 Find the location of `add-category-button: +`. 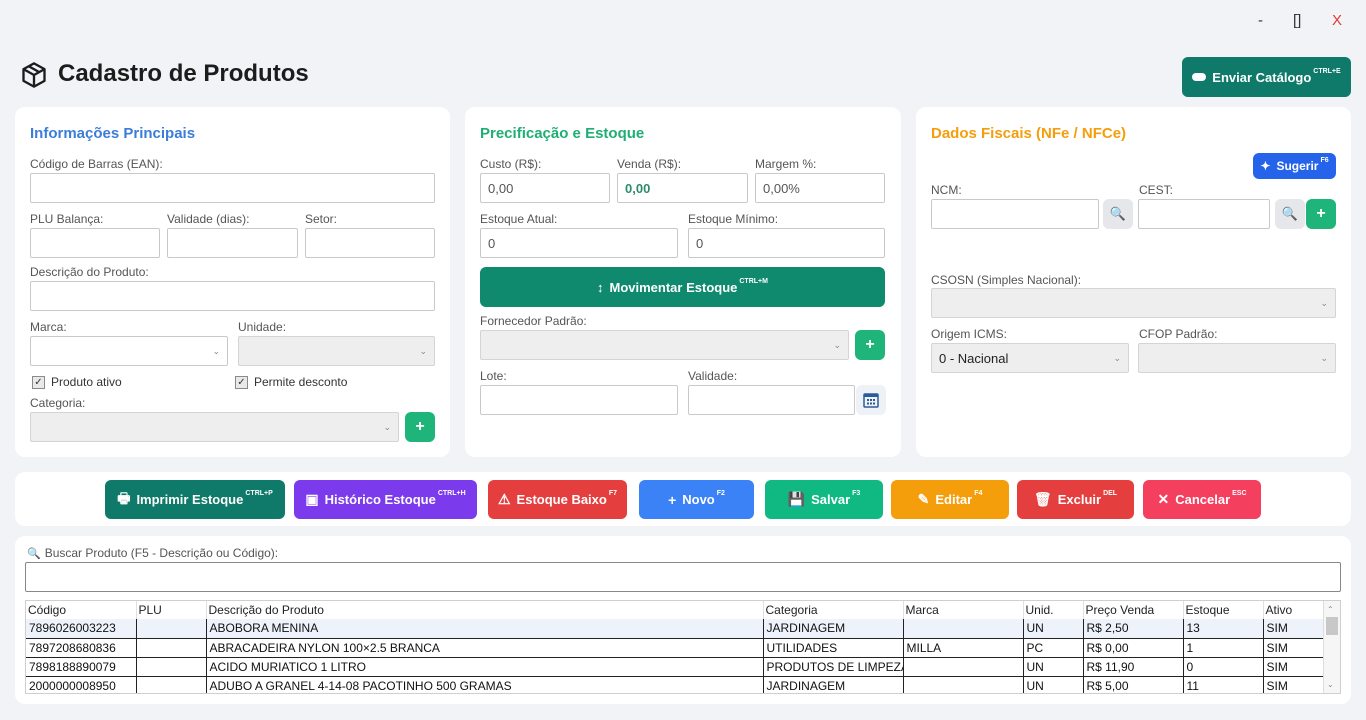

add-category-button: + is located at coordinates (420, 427).